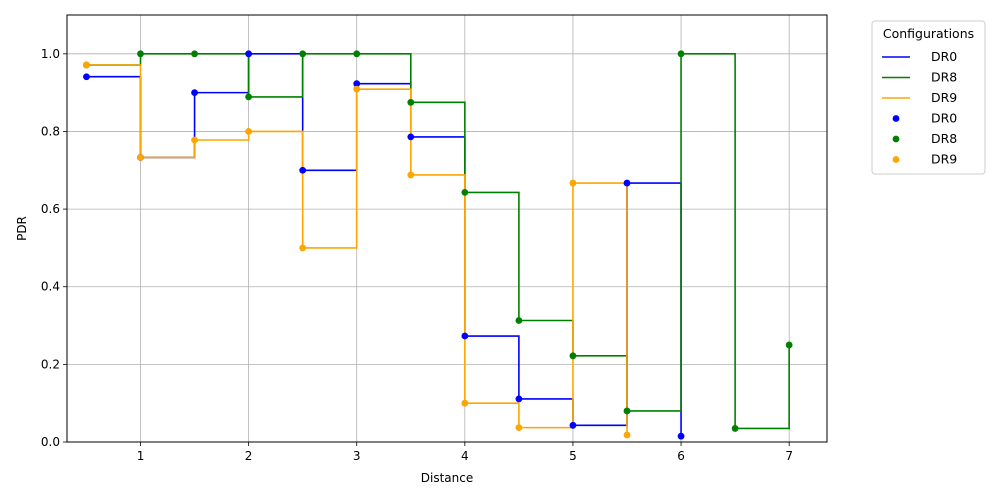  I want to click on x-tick-label: 1, so click(141, 456).